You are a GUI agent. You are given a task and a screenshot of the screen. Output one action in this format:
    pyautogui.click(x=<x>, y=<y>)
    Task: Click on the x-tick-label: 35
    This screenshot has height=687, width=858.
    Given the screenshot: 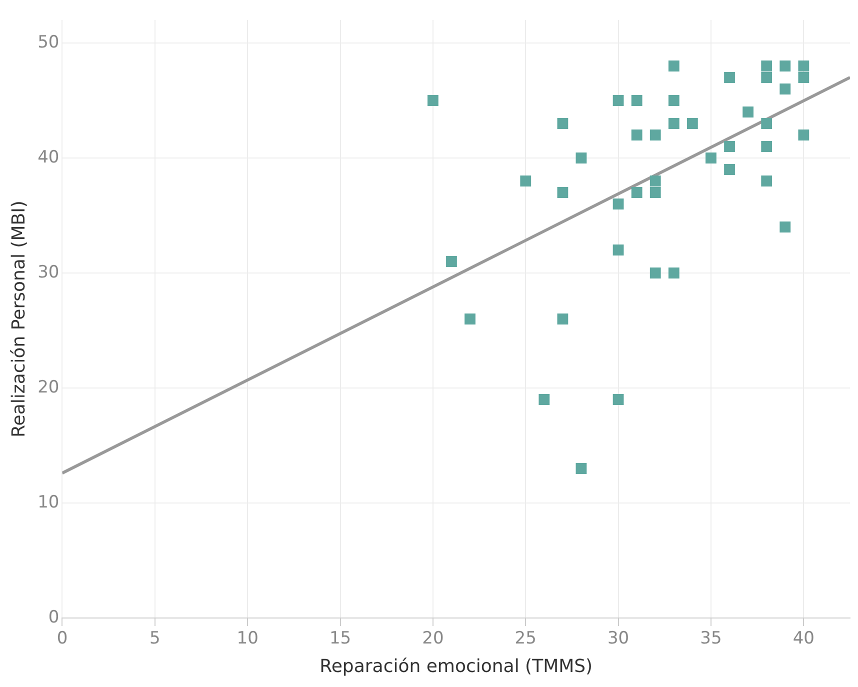 What is the action you would take?
    pyautogui.click(x=711, y=638)
    